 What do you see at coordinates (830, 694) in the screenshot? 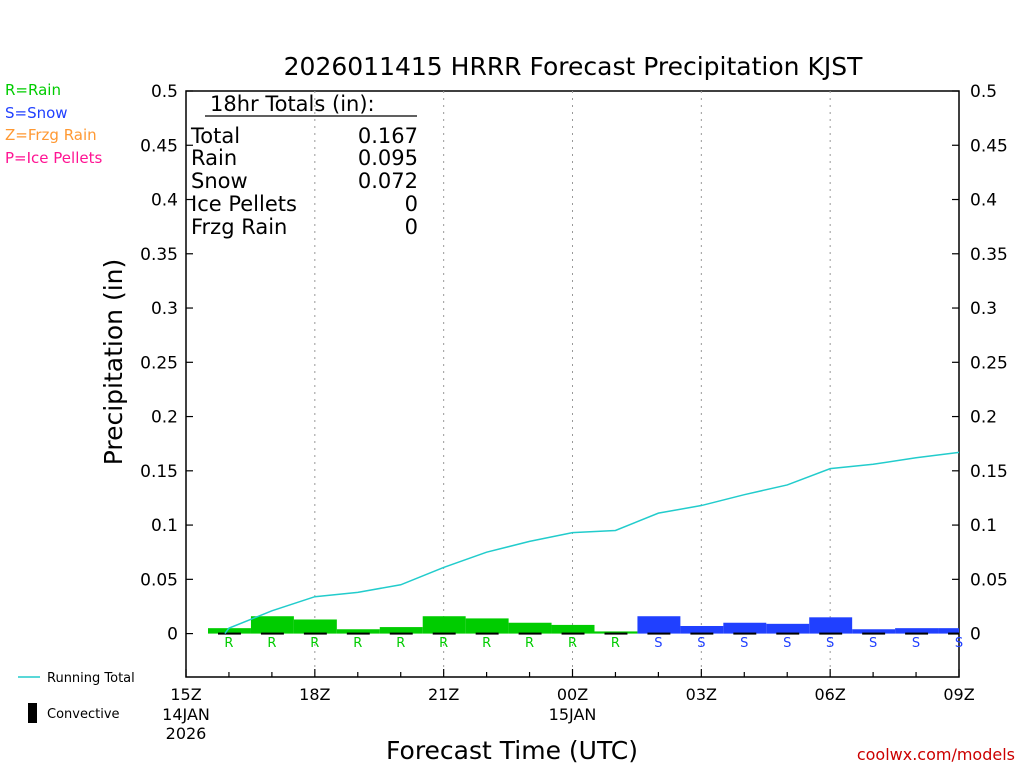
I see `x-tick-label: 06Z` at bounding box center [830, 694].